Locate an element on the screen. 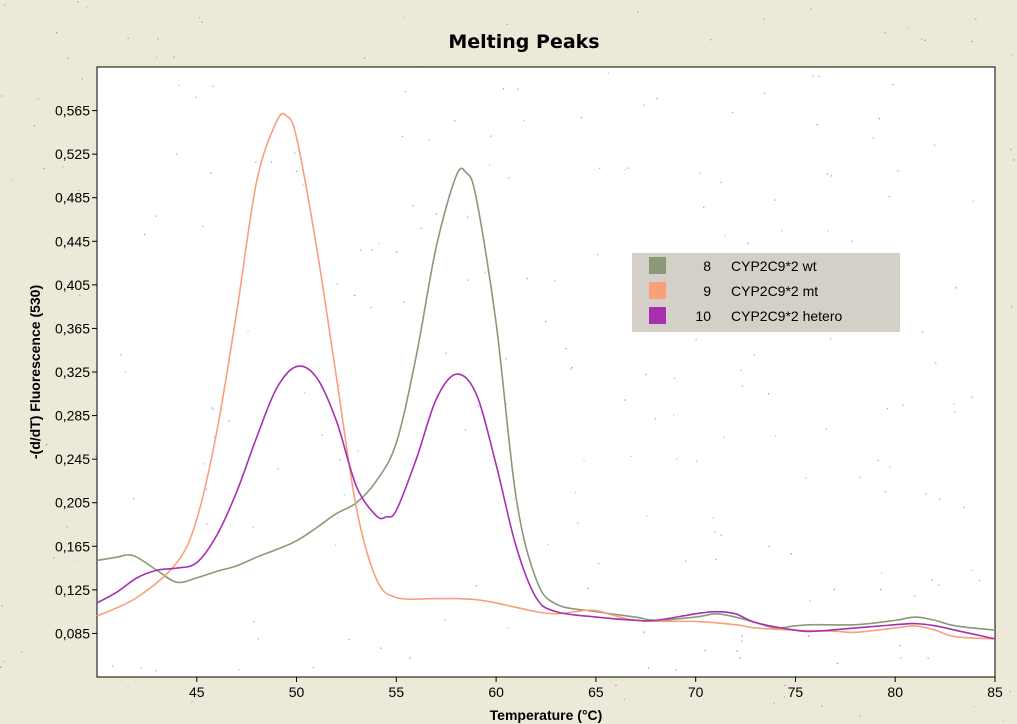 The width and height of the screenshot is (1017, 724). x-axis-label: Temperature (°C) is located at coordinates (546, 715).